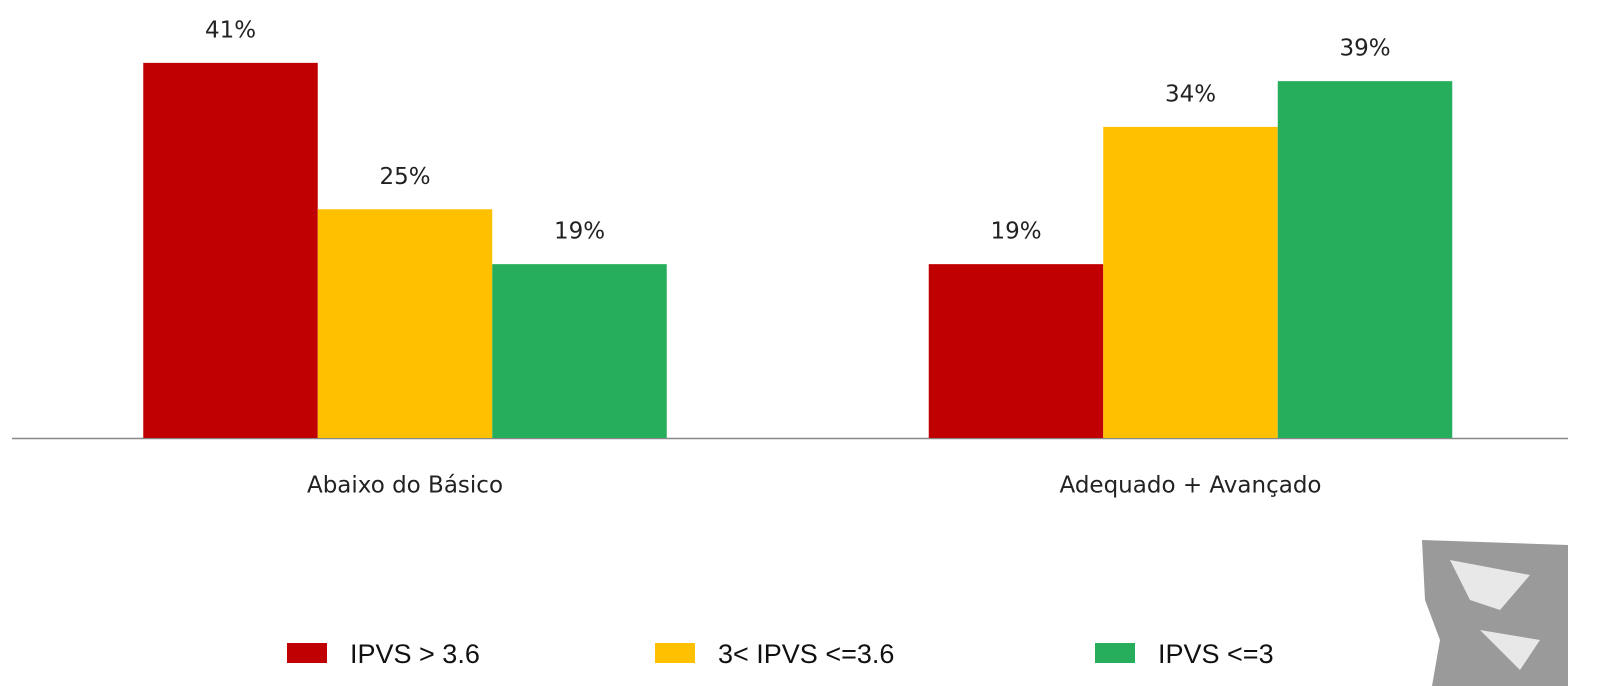 This screenshot has height=686, width=1604. Describe the element at coordinates (1216, 654) in the screenshot. I see `legend-label: IPVS <=3` at that location.